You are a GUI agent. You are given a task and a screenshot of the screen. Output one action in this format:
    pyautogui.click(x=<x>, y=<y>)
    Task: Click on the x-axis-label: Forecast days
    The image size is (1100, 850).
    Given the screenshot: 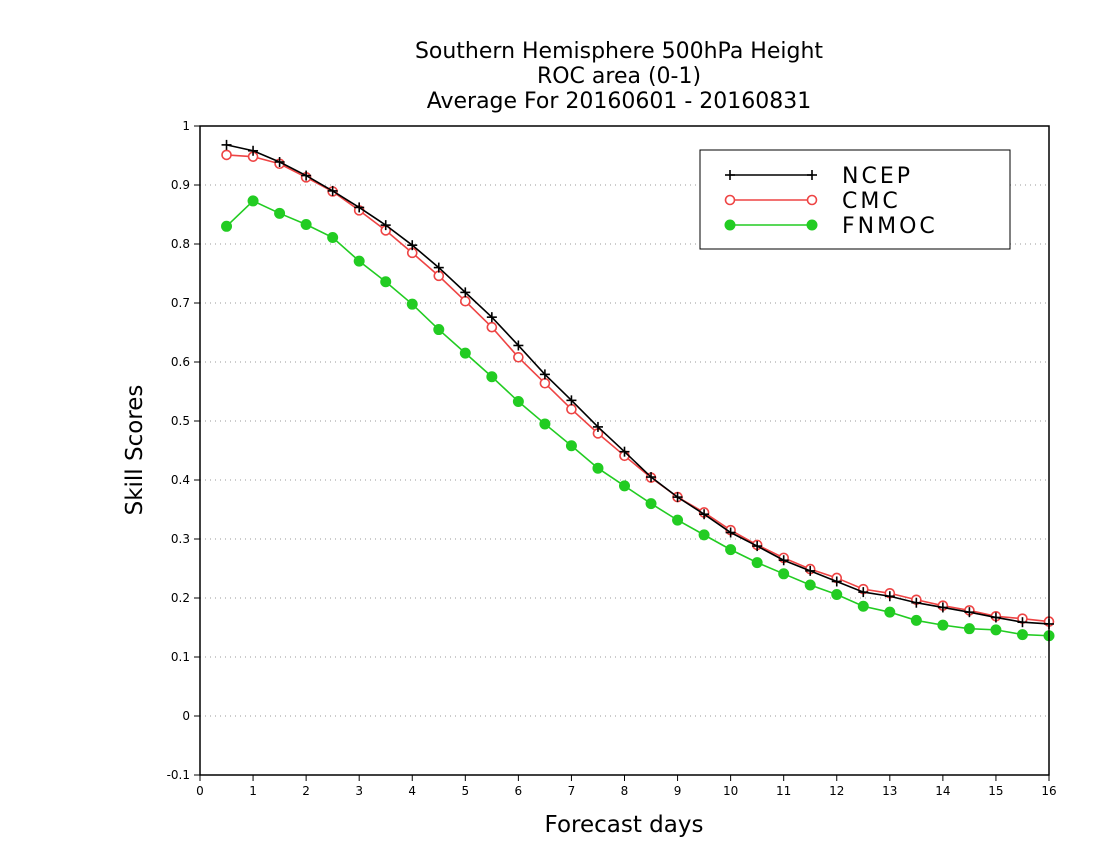 What is the action you would take?
    pyautogui.click(x=624, y=825)
    